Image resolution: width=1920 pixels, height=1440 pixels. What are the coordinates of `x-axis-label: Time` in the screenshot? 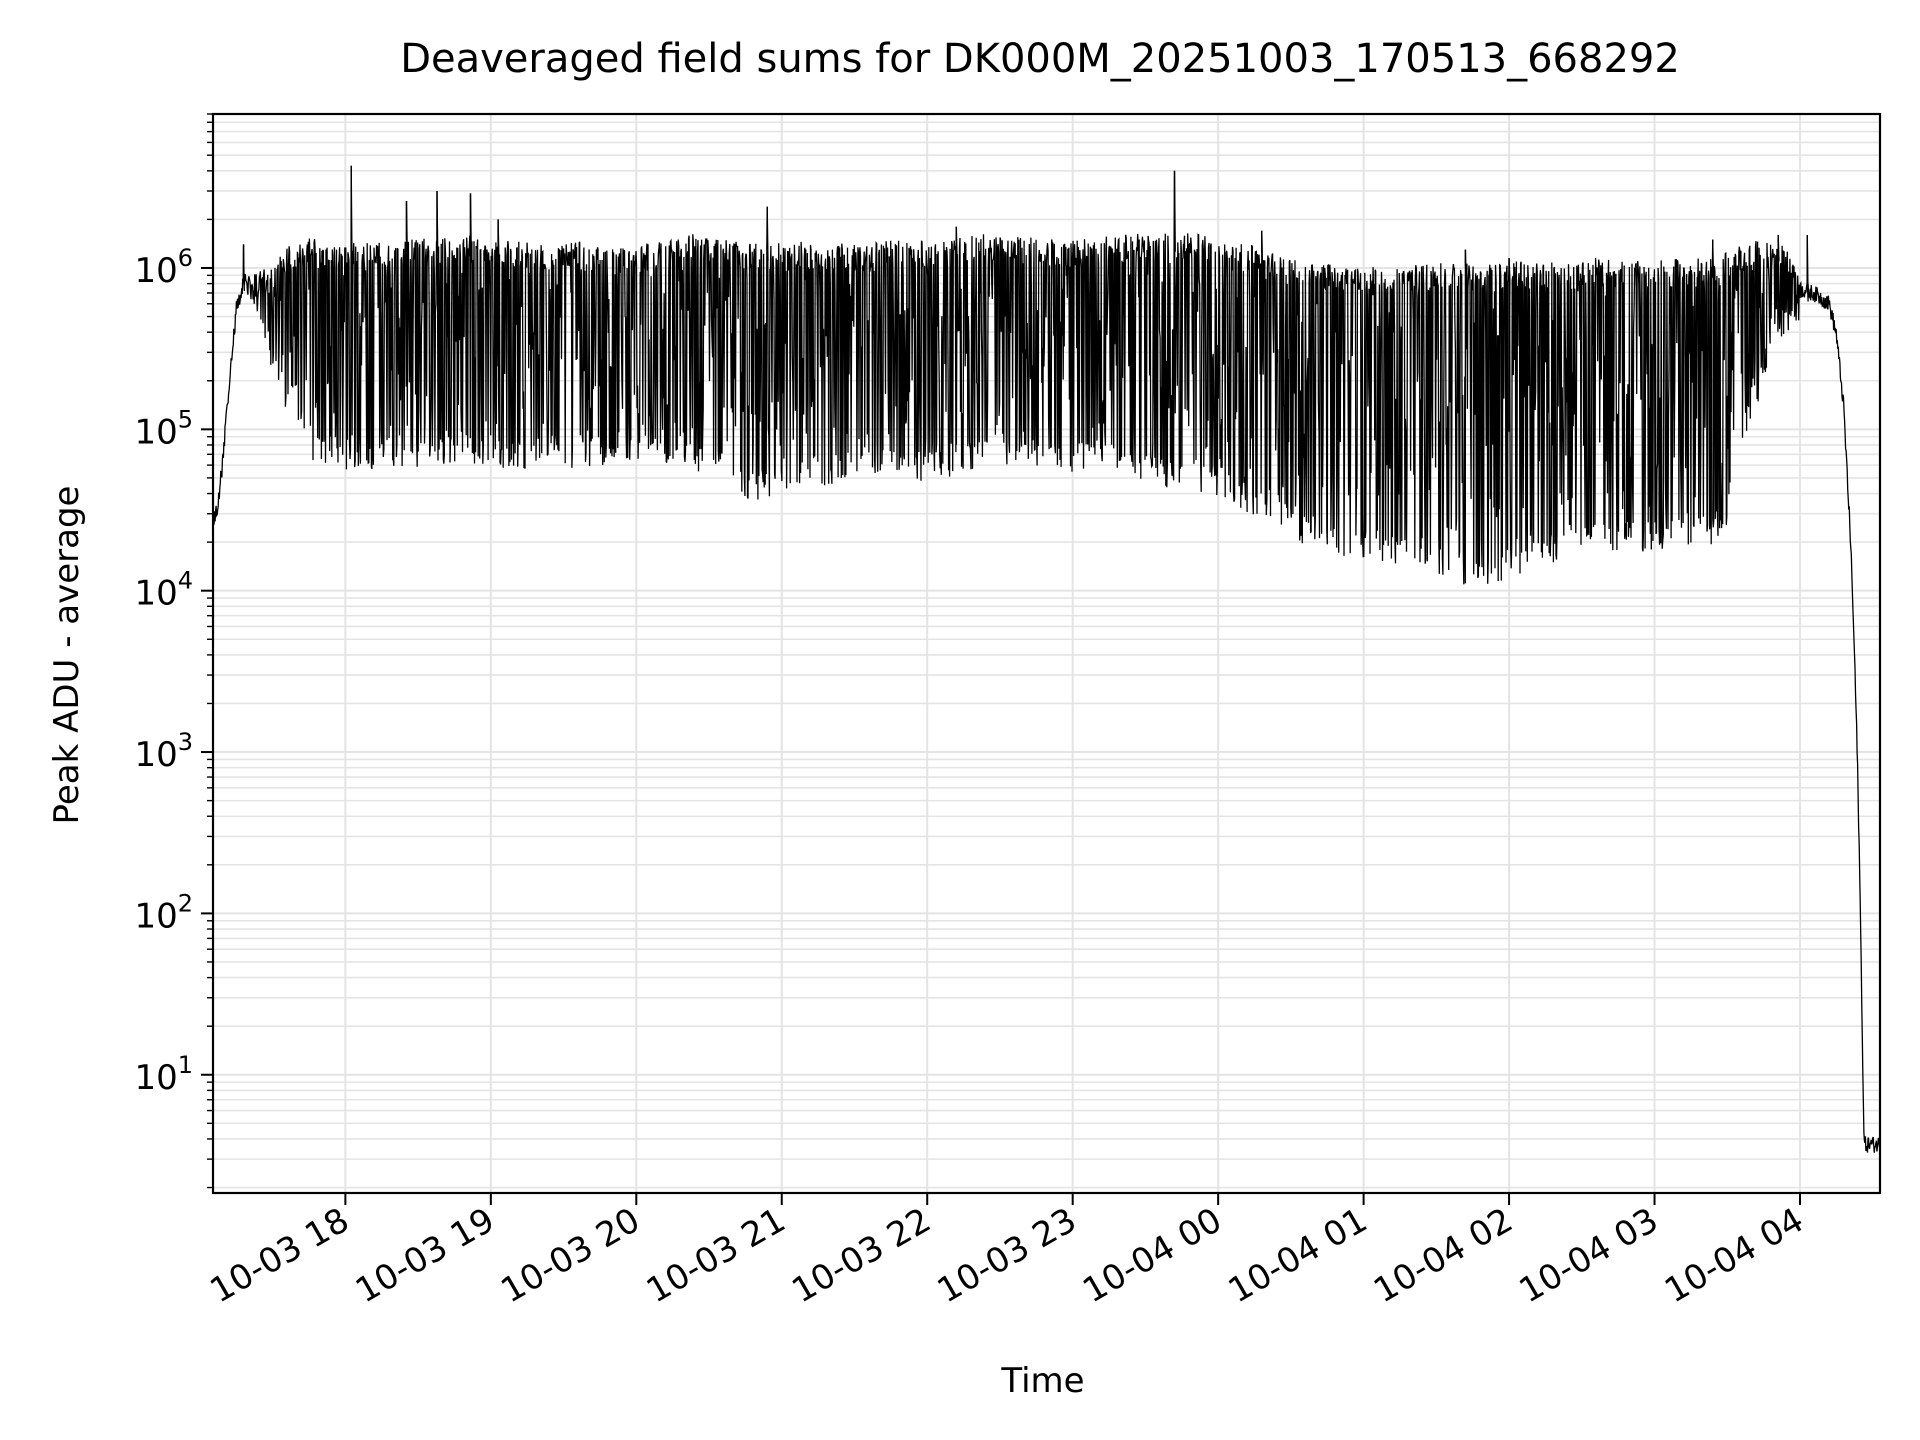 It's located at (1042, 1381).